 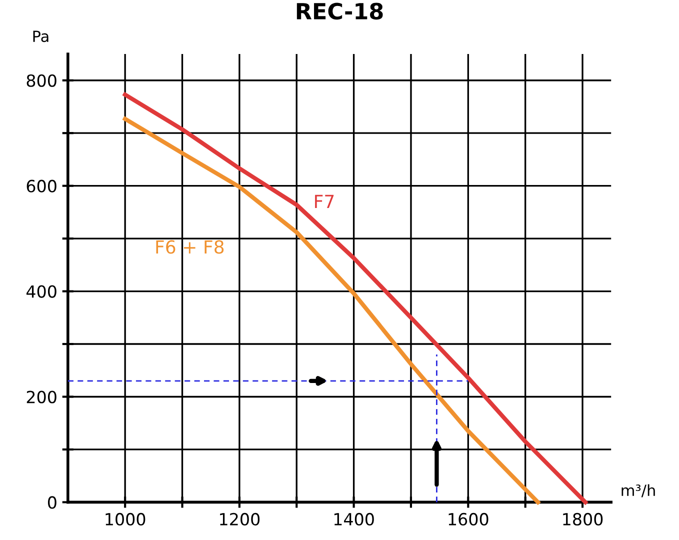 What do you see at coordinates (41, 397) in the screenshot?
I see `y-tick-label: 200` at bounding box center [41, 397].